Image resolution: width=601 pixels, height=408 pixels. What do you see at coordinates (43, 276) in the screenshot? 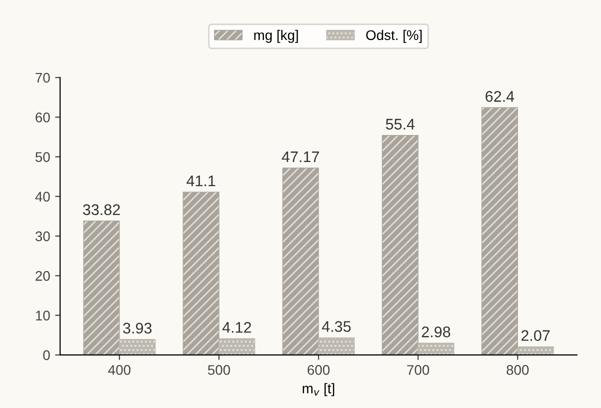
I see `y-tick-label: 20` at bounding box center [43, 276].